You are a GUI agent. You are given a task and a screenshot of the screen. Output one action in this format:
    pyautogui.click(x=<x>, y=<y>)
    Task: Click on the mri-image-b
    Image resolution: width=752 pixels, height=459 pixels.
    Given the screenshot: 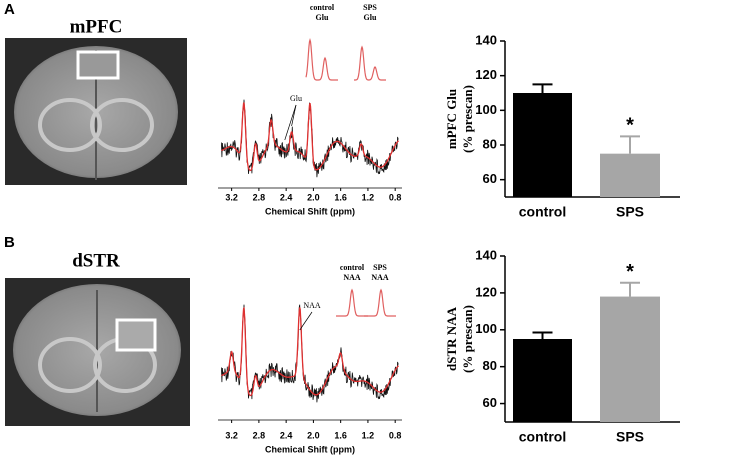 What is the action you would take?
    pyautogui.click(x=97, y=352)
    